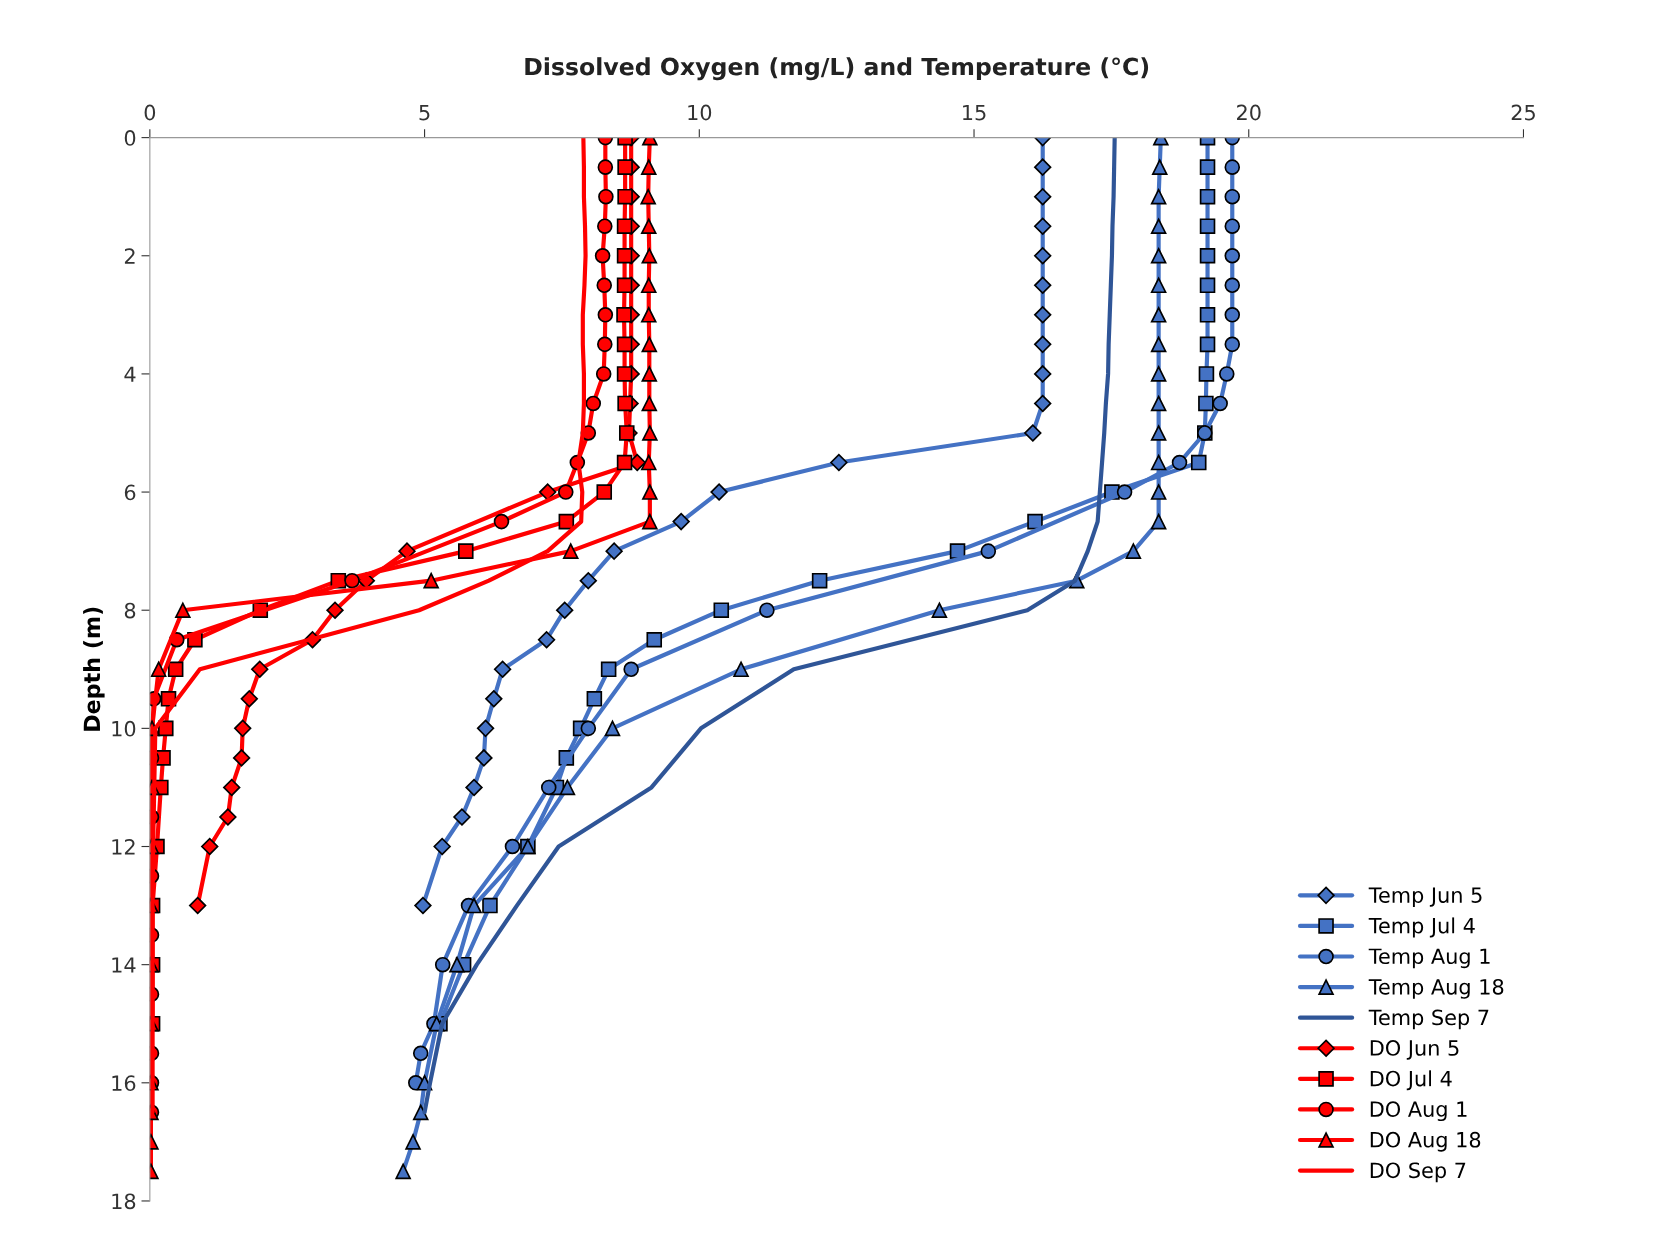  What do you see at coordinates (130, 492) in the screenshot?
I see `y-tick-label: 6` at bounding box center [130, 492].